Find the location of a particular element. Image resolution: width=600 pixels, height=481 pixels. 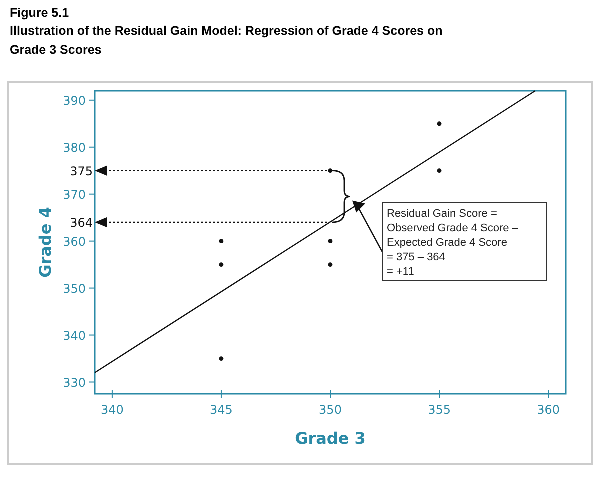

x-tick-label: 350 is located at coordinates (330, 410).